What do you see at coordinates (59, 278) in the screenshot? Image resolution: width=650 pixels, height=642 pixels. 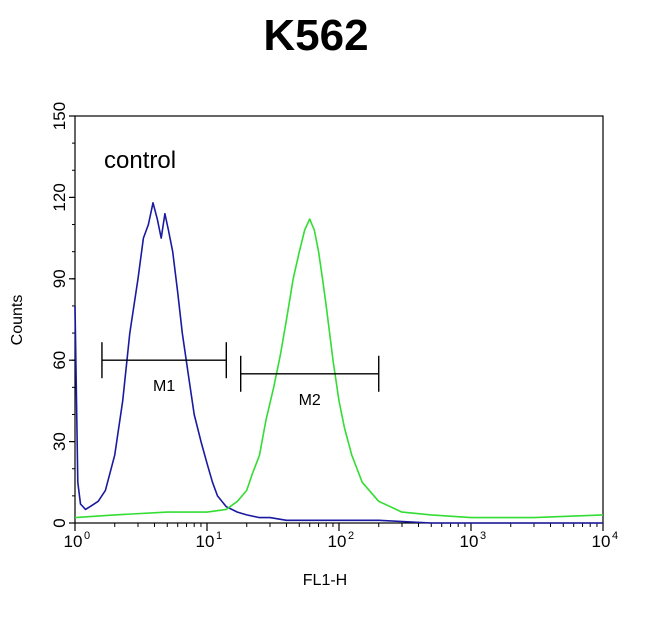 I see `y-tick-label: 90` at bounding box center [59, 278].